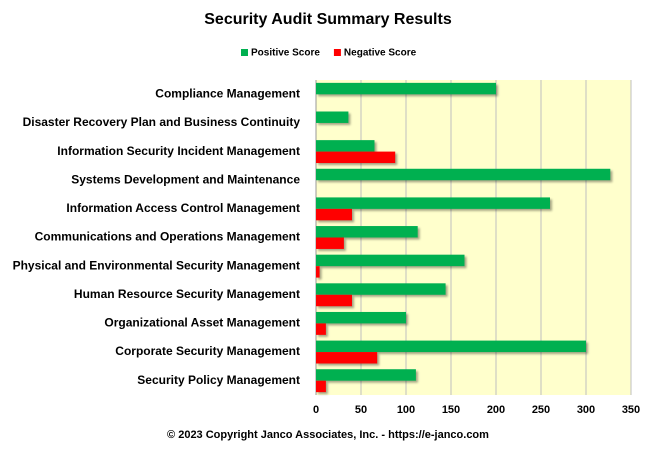 This screenshot has height=453, width=656. What do you see at coordinates (207, 351) in the screenshot?
I see `y-tick-label: Corporate Security Management` at bounding box center [207, 351].